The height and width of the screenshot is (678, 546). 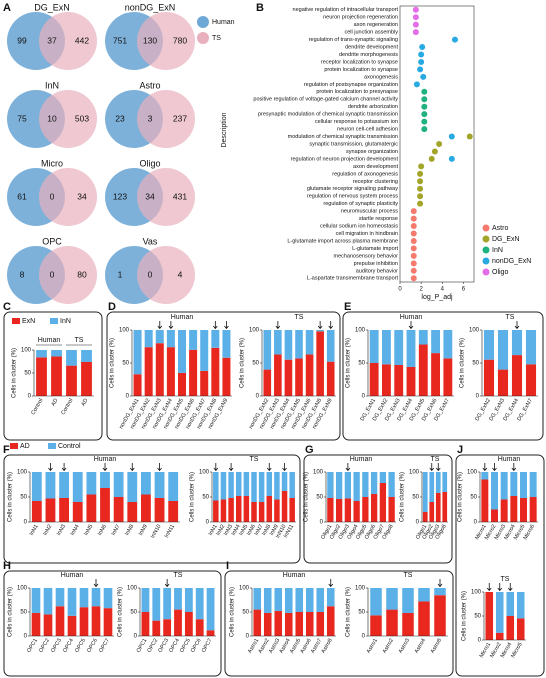 I want to click on x-tick-label: InN3, so click(x=61, y=530).